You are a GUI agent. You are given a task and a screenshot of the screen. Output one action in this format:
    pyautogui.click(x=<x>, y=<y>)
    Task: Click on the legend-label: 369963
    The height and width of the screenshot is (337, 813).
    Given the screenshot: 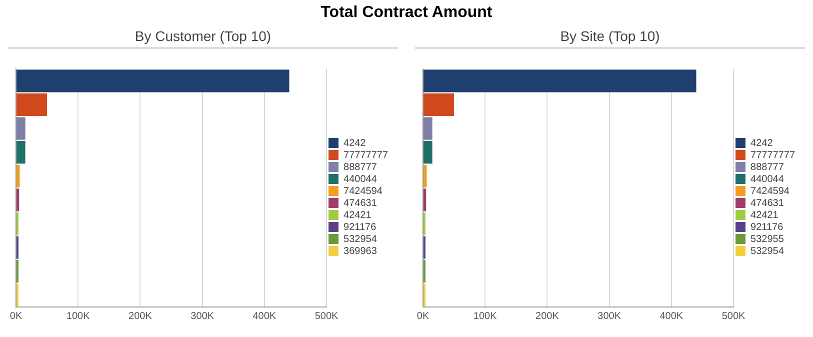 What is the action you would take?
    pyautogui.click(x=361, y=251)
    